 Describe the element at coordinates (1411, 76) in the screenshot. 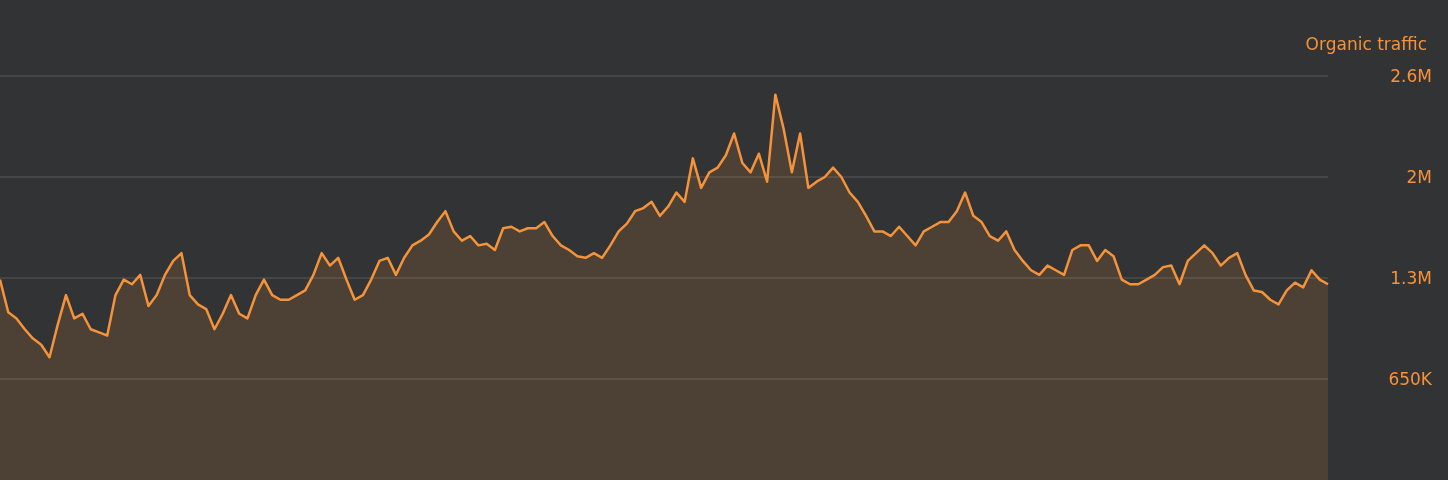

I see `y-tick-label: 2.6M` at that location.